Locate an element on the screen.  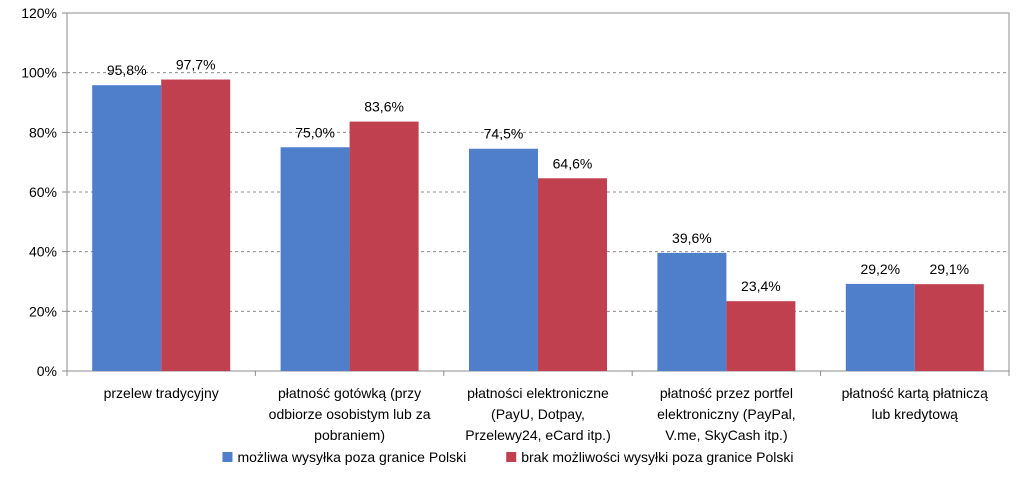
data-label: 64,6% is located at coordinates (573, 163).